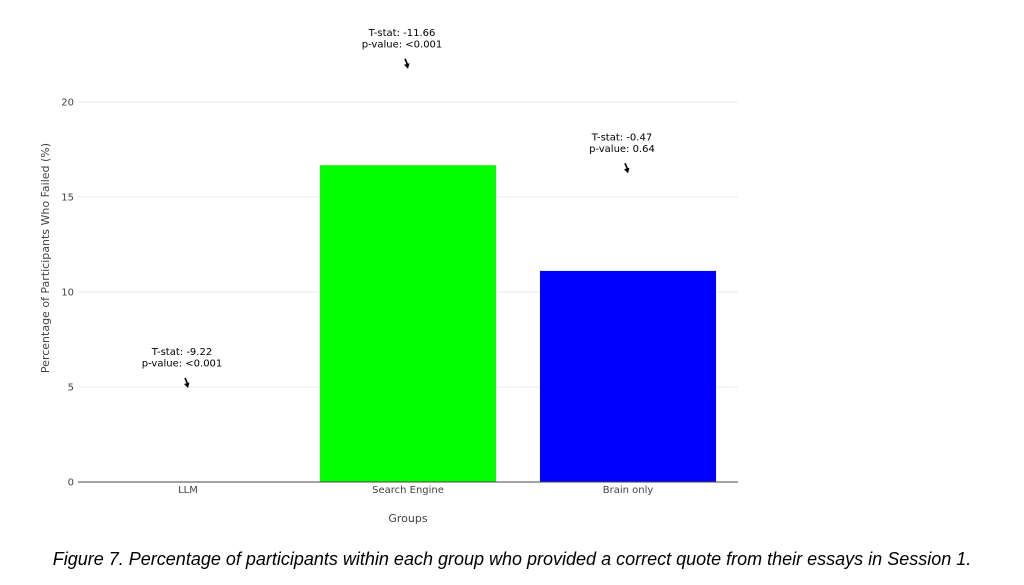 This screenshot has height=585, width=1024. I want to click on annotation-text: T-stat: -11.66, so click(402, 33).